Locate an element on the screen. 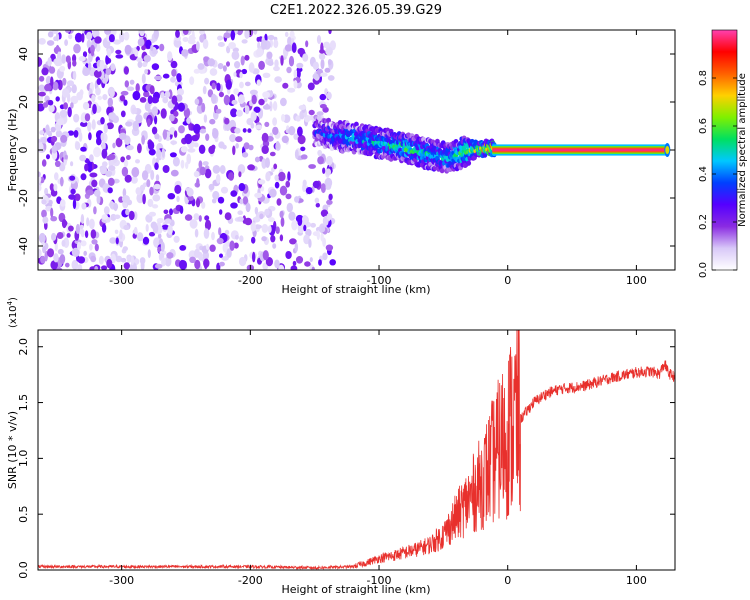 The image size is (750, 600). snr-x-label: Height of straight line (km) is located at coordinates (355, 589).